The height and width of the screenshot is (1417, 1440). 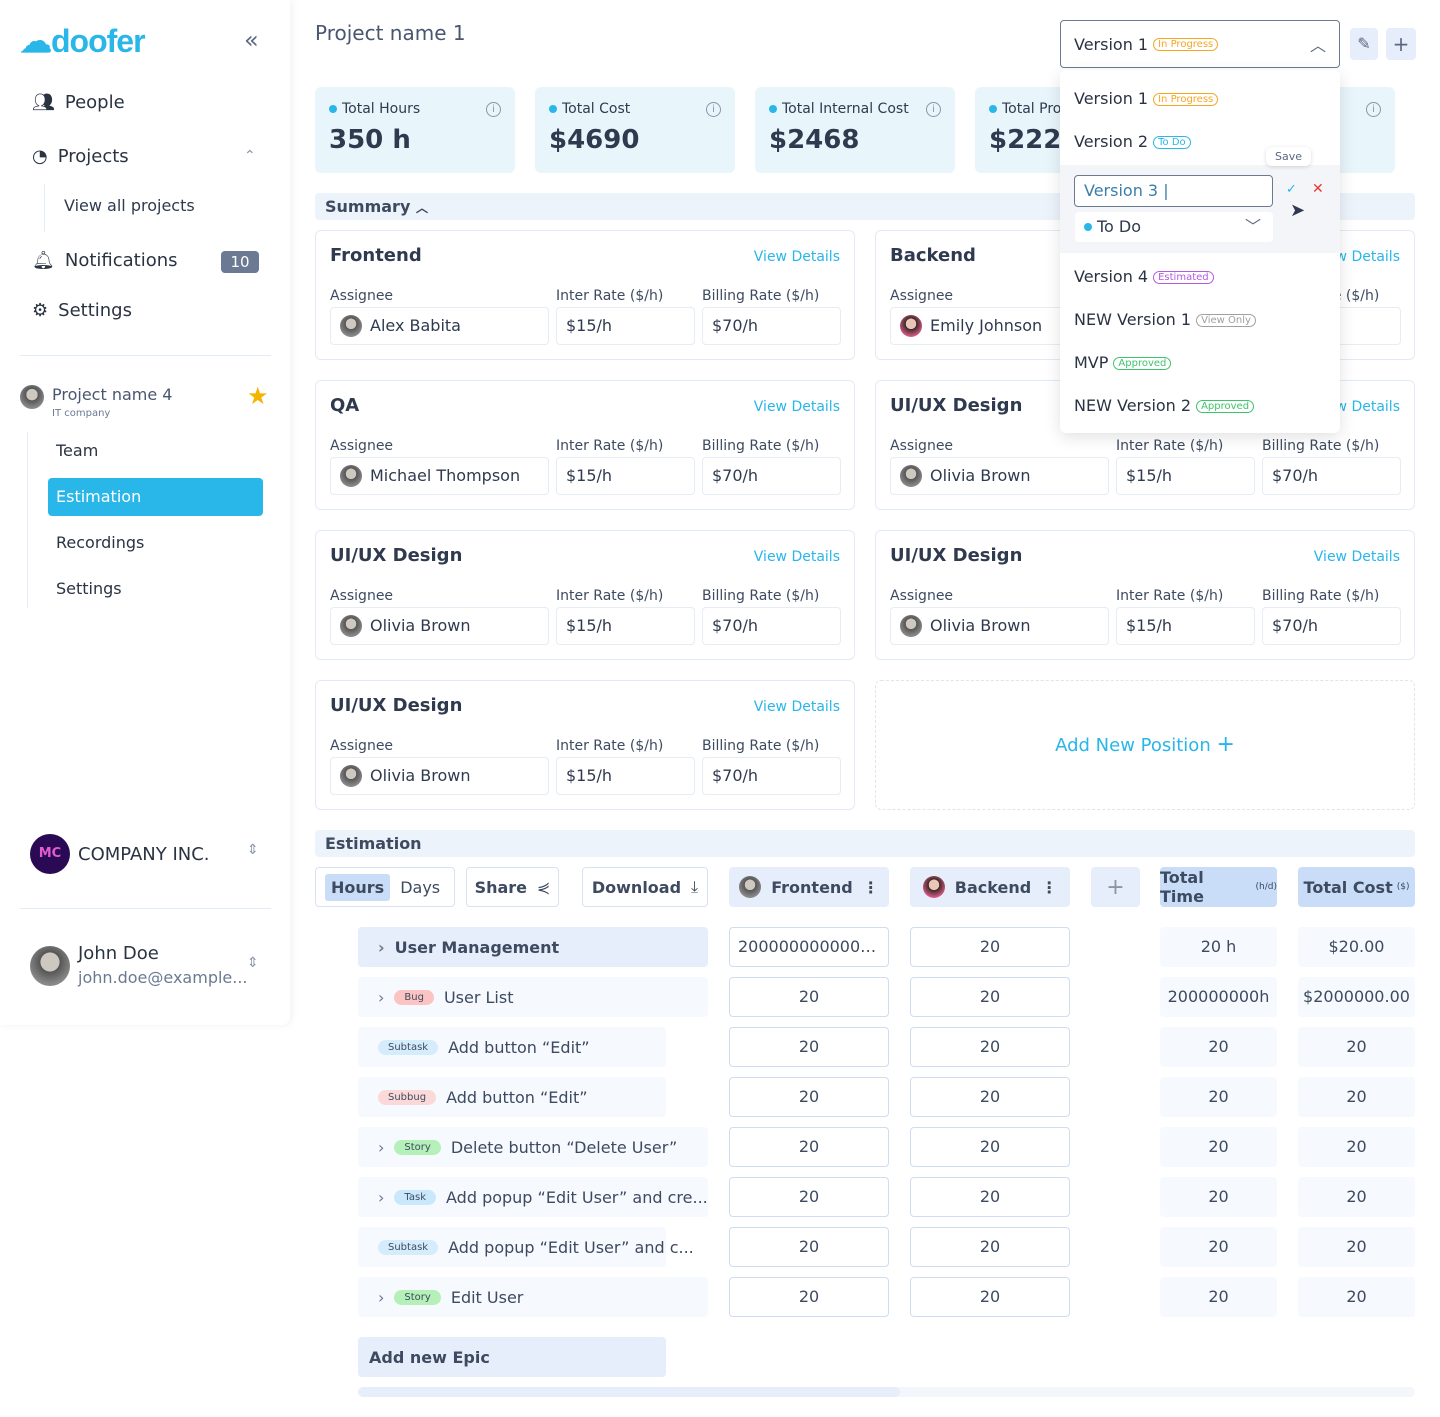 I want to click on version-select: Version 1 In Progress ︿, so click(x=1200, y=44).